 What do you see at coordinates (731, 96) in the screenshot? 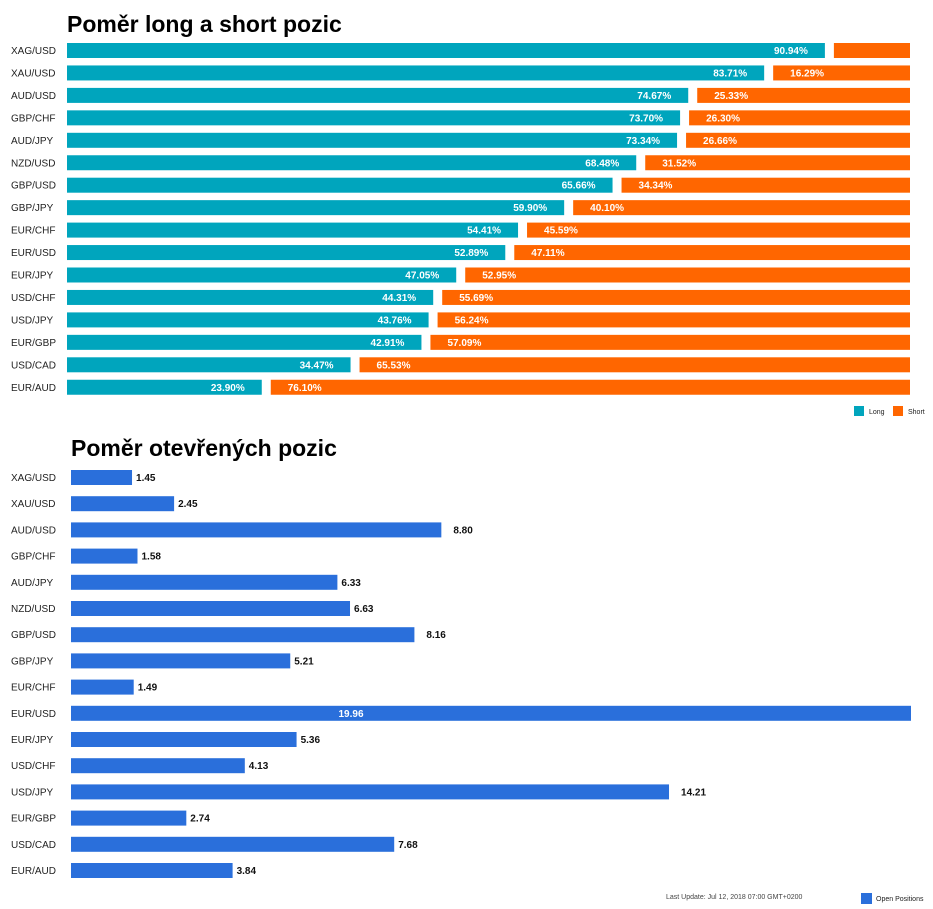
I see `short-value-label: 25.33%` at bounding box center [731, 96].